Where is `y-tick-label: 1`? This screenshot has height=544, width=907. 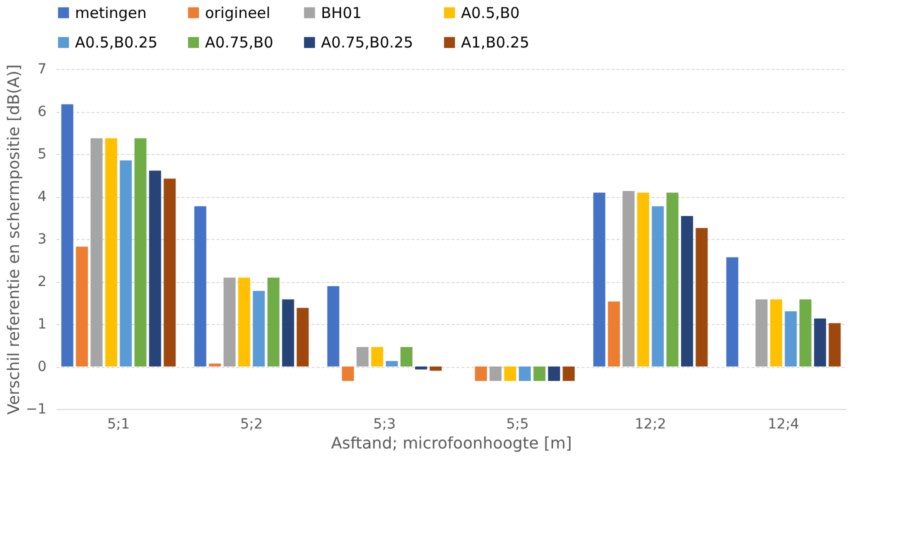
y-tick-label: 1 is located at coordinates (42, 324).